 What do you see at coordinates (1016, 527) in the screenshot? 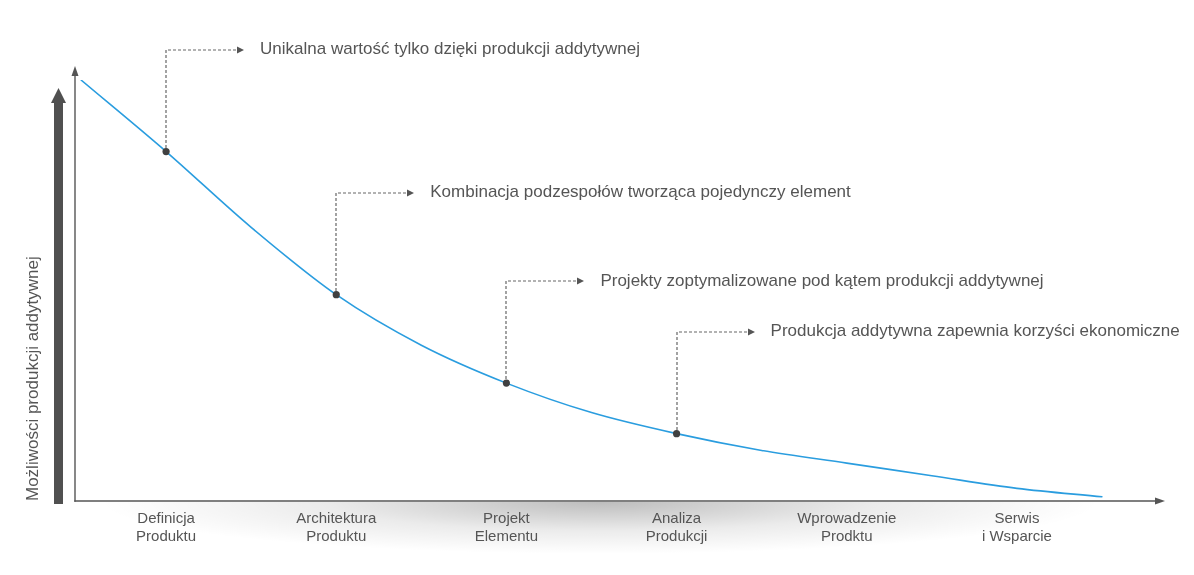
I see `x-tick-label: Serwis i Wsparcie` at bounding box center [1016, 527].